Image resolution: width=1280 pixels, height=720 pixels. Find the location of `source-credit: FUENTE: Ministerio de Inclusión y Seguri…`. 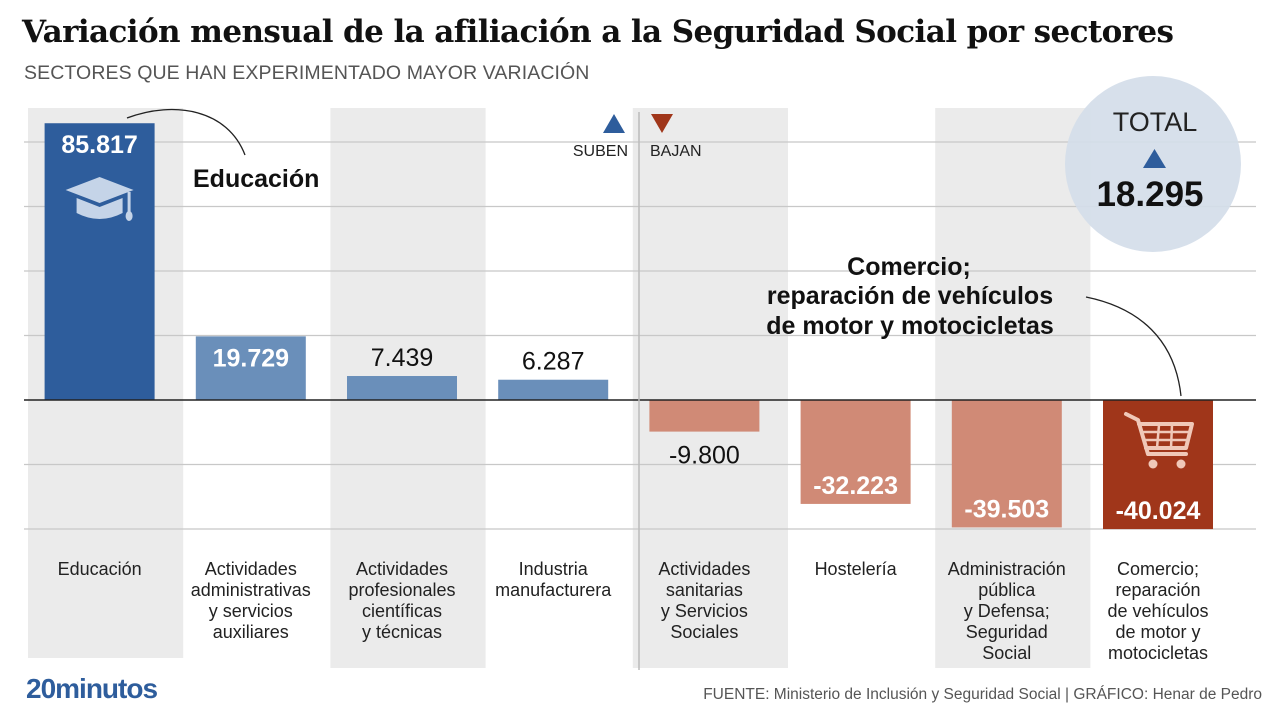

source-credit: FUENTE: Ministerio de Inclusión y Seguri… is located at coordinates (982, 694).